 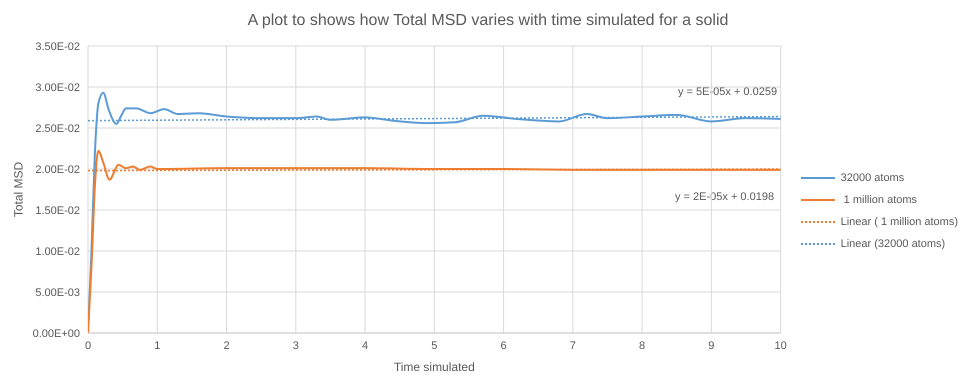 What do you see at coordinates (226, 346) in the screenshot?
I see `x-tick-label: 2` at bounding box center [226, 346].